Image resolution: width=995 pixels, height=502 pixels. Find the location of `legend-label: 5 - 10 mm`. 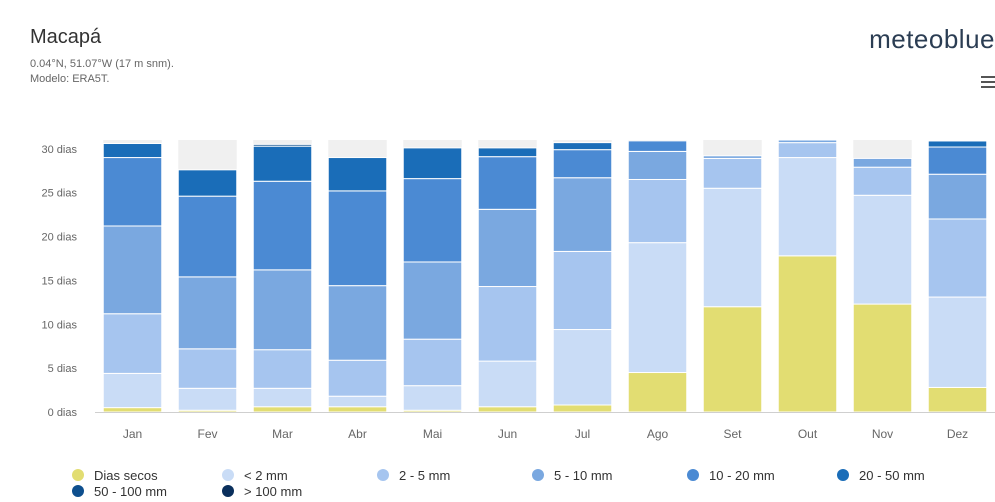

legend-label: 5 - 10 mm is located at coordinates (583, 475).